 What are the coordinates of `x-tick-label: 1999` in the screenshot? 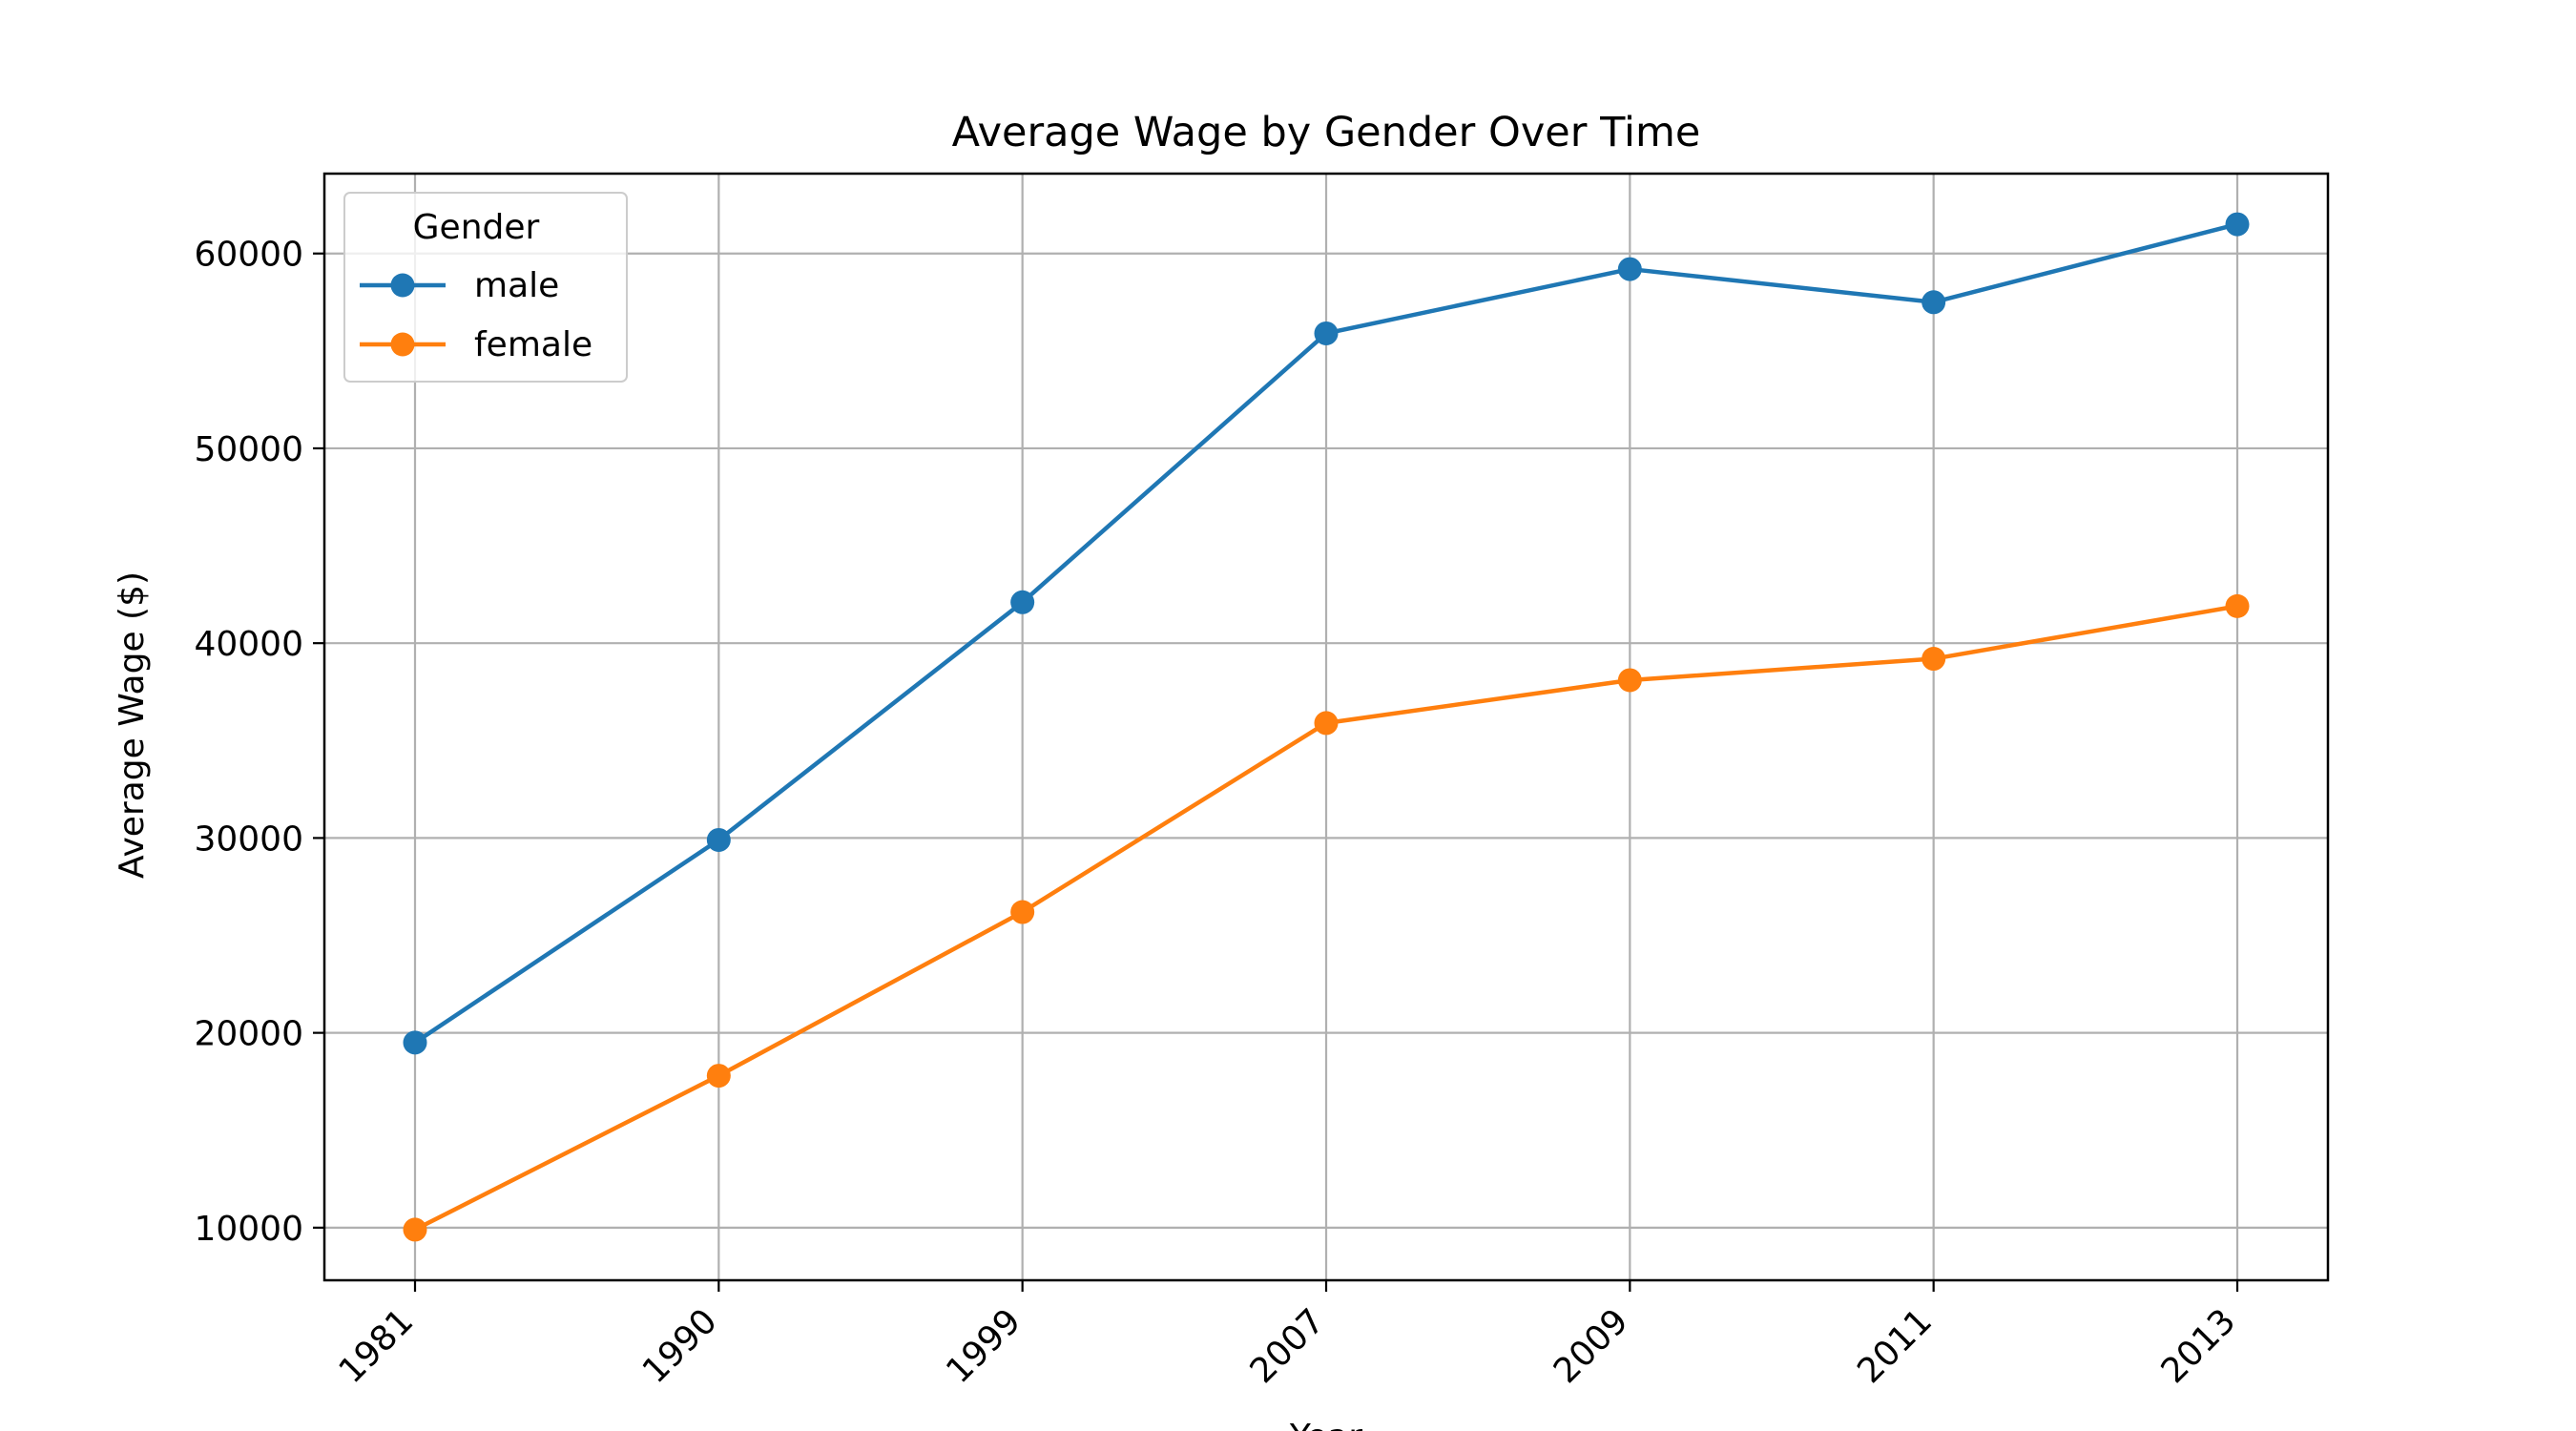 It's located at (983, 1346).